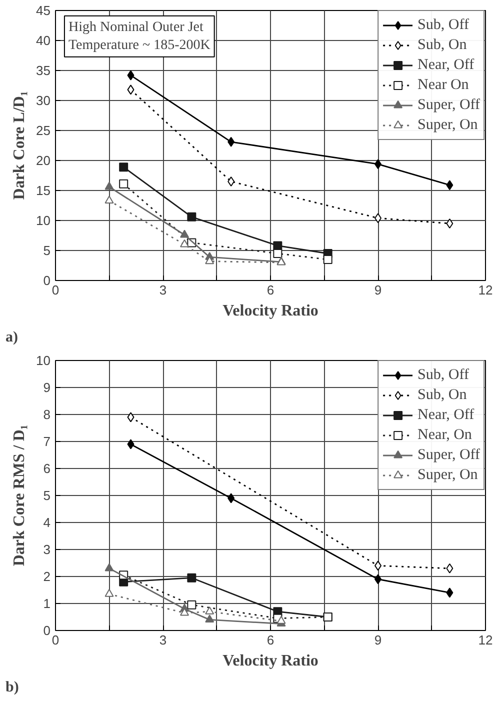  What do you see at coordinates (47, 387) in the screenshot?
I see `y-tick-label: 9` at bounding box center [47, 387].